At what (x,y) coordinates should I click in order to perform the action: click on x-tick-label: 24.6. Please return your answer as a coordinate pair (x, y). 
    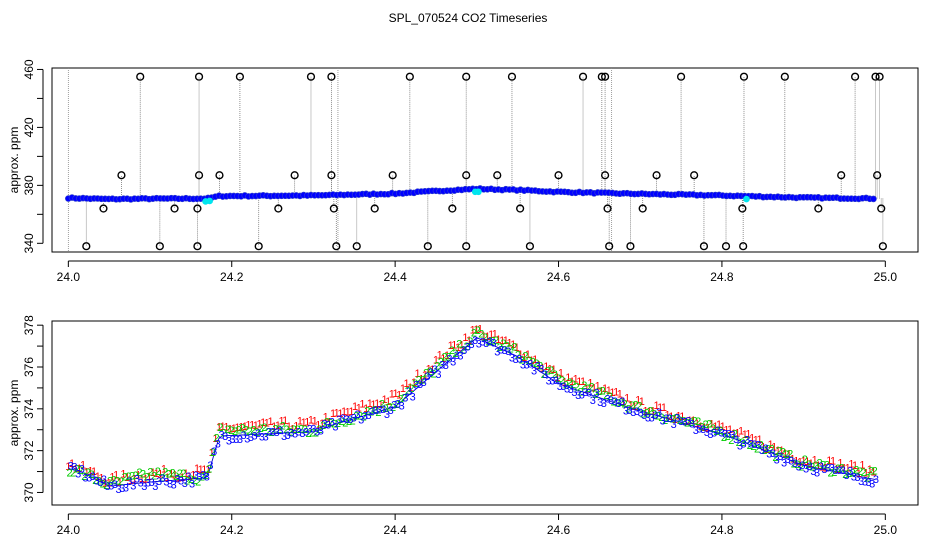
    Looking at the image, I should click on (559, 277).